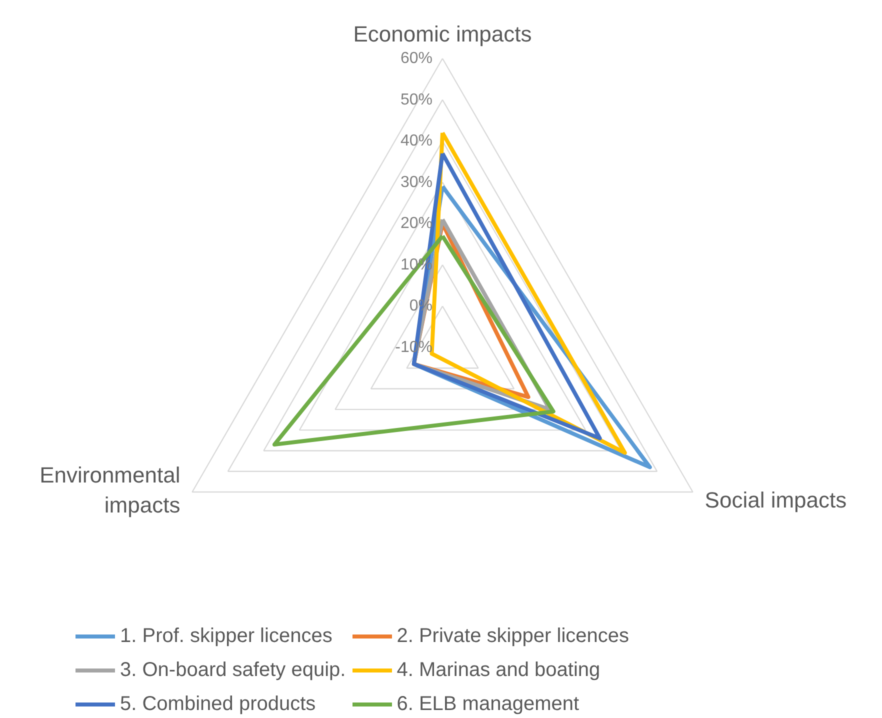  What do you see at coordinates (416, 58) in the screenshot?
I see `y-tick-label: 60%` at bounding box center [416, 58].